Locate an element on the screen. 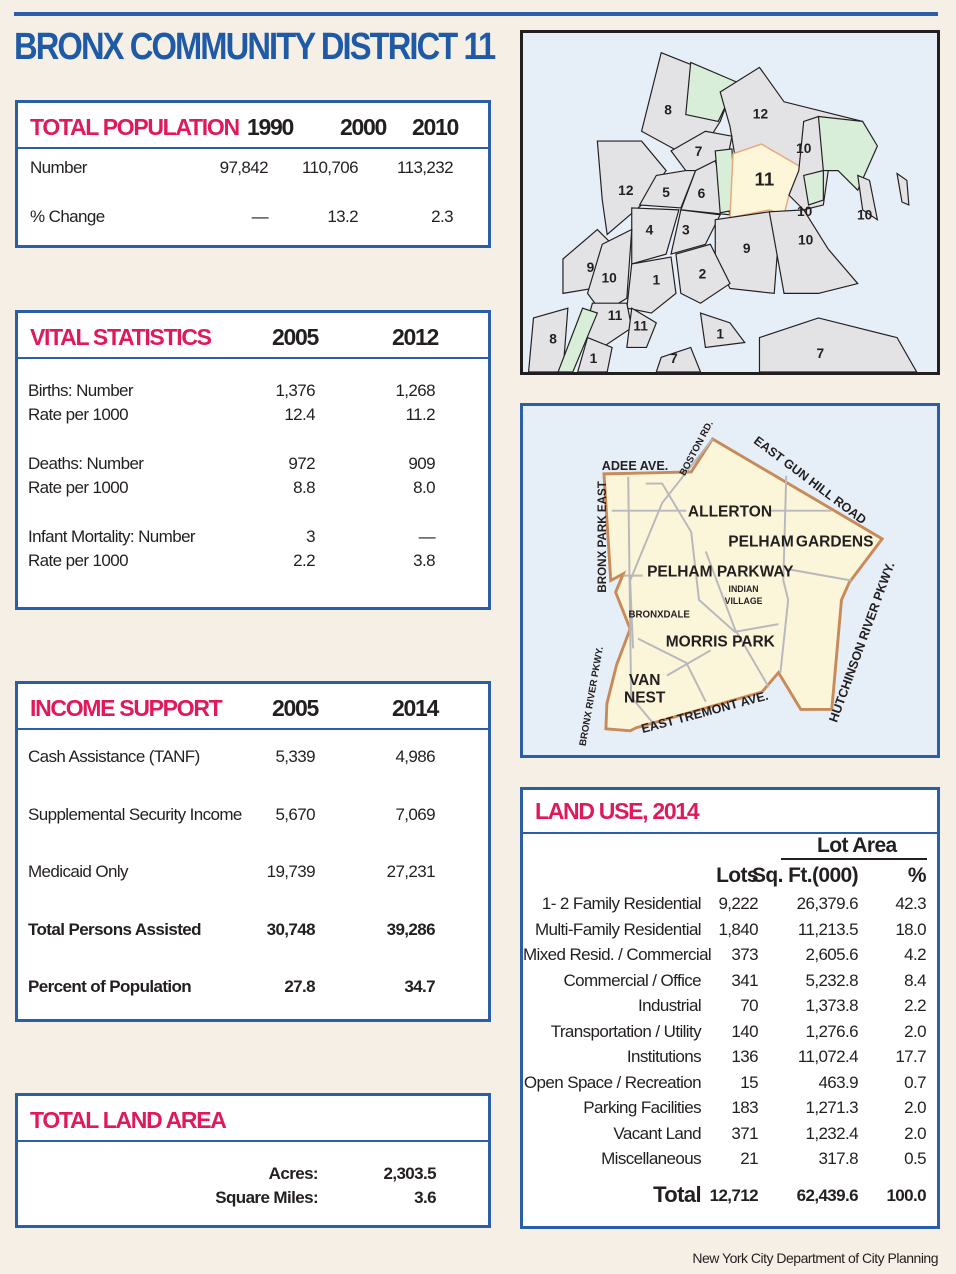 This screenshot has width=956, height=1274. island-10b is located at coordinates (903, 189).